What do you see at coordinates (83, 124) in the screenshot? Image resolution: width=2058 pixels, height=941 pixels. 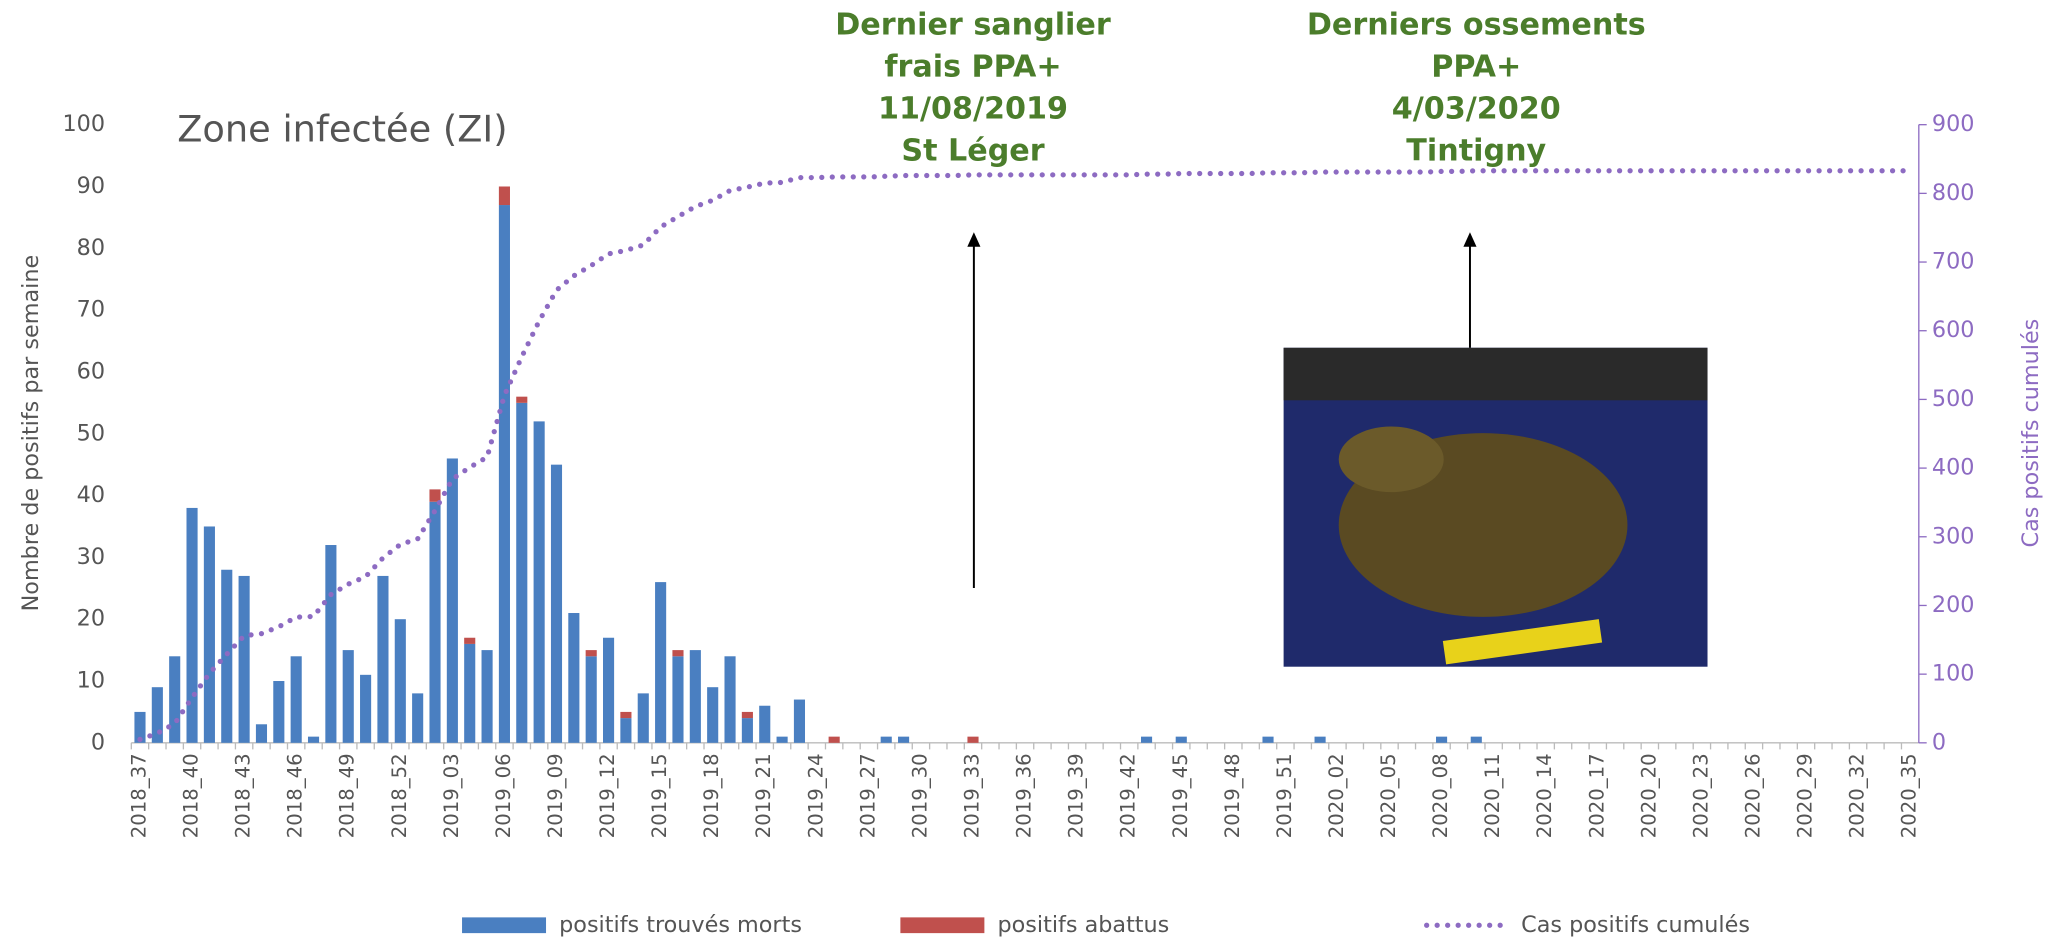 I see `y-tick-label: 100` at bounding box center [83, 124].